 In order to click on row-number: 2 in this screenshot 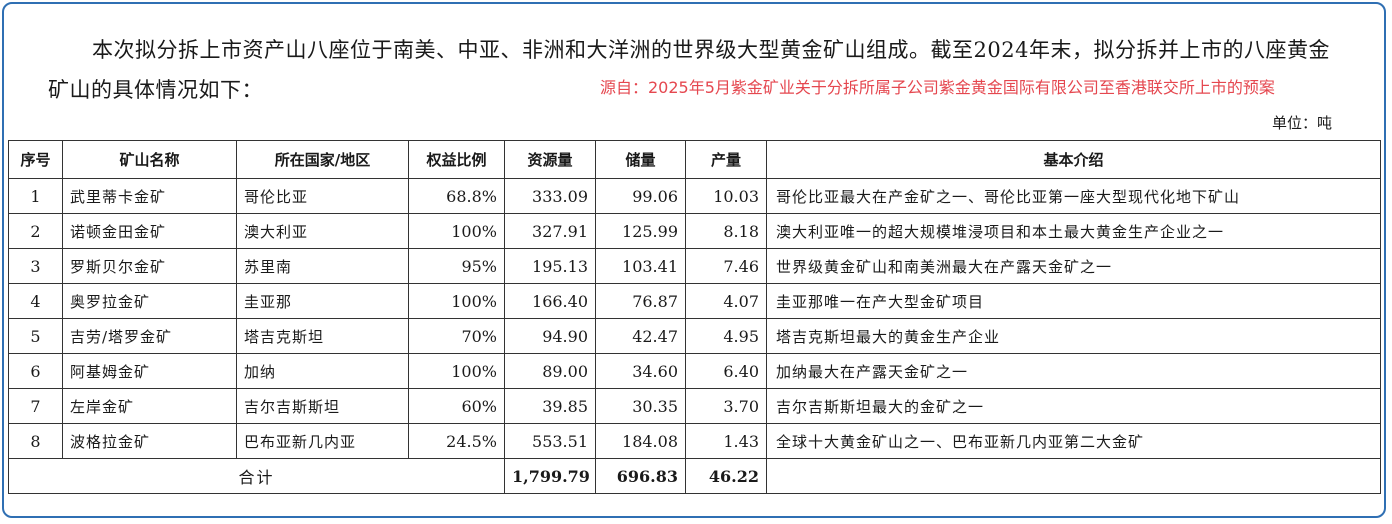, I will do `click(35, 231)`.